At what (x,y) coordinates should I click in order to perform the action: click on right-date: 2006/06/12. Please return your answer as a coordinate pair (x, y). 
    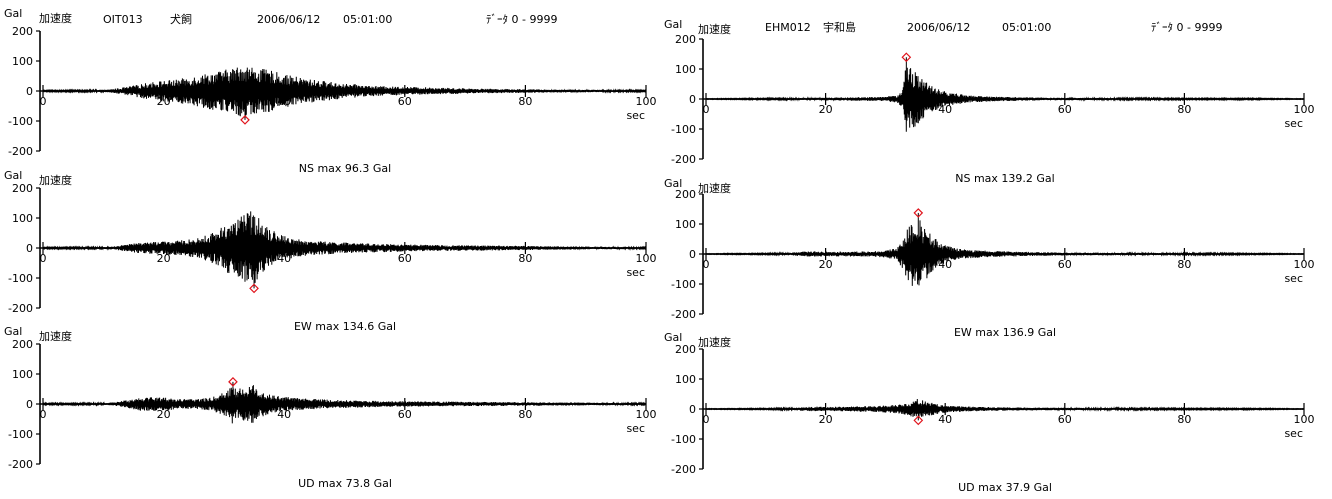
    Looking at the image, I should click on (938, 27).